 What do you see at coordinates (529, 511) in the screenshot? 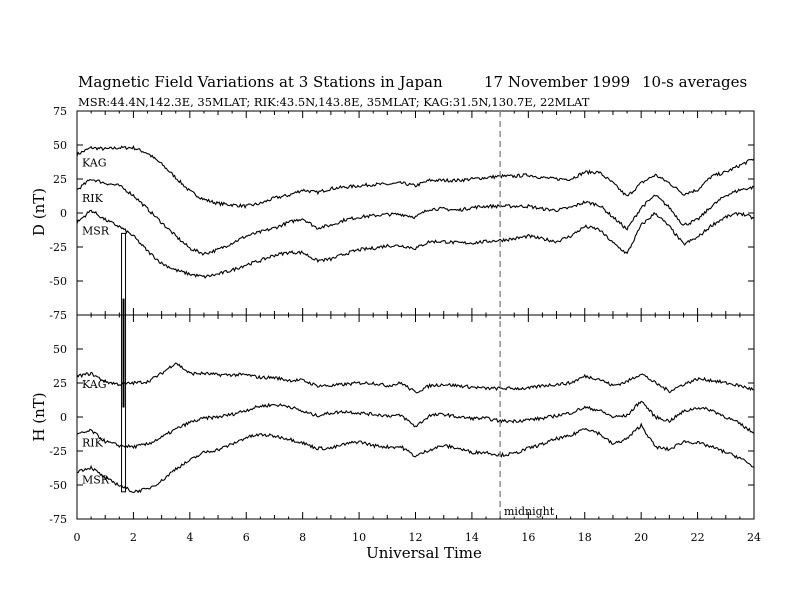
I see `midnight-annotation: midnight` at bounding box center [529, 511].